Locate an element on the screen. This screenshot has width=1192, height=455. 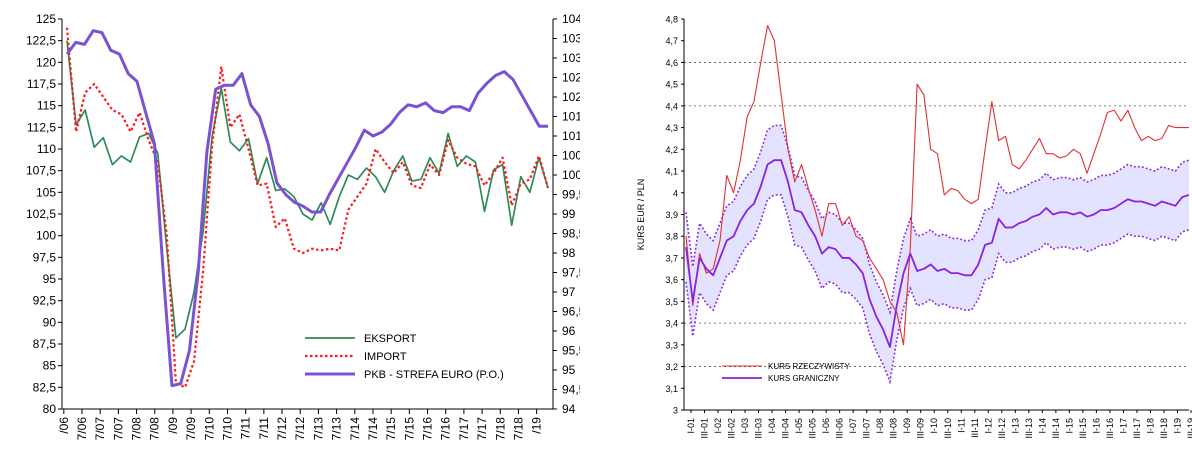
left-y-tick-label: 87,5 is located at coordinates (45, 344).